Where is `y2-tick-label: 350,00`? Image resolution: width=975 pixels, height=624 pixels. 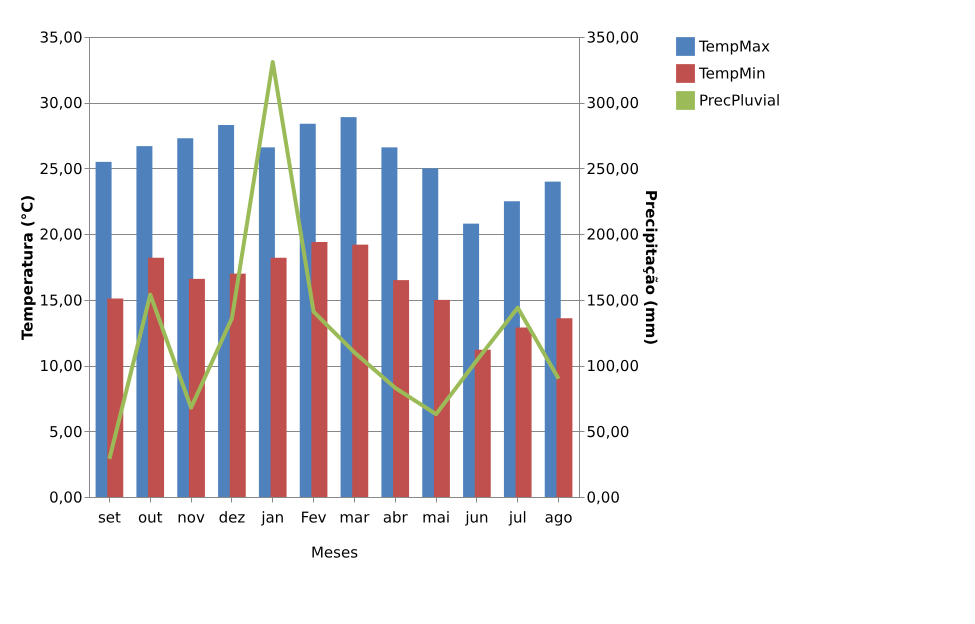
y2-tick-label: 350,00 is located at coordinates (612, 37).